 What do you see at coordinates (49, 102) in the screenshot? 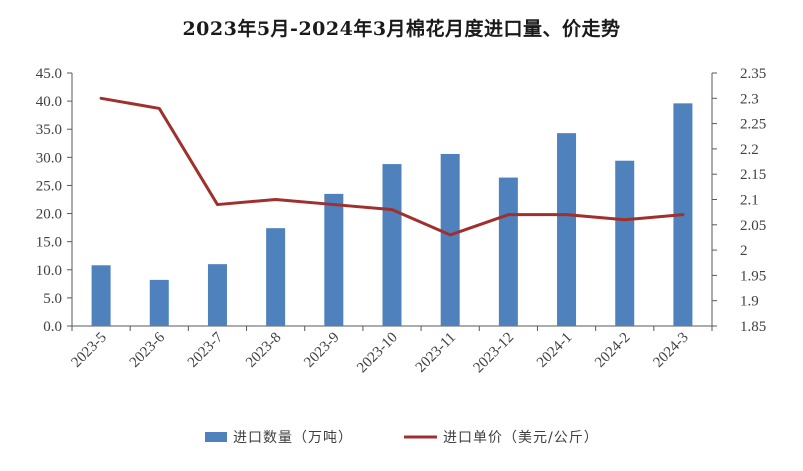
I see `y-left-tick-label: 40.0` at bounding box center [49, 102].